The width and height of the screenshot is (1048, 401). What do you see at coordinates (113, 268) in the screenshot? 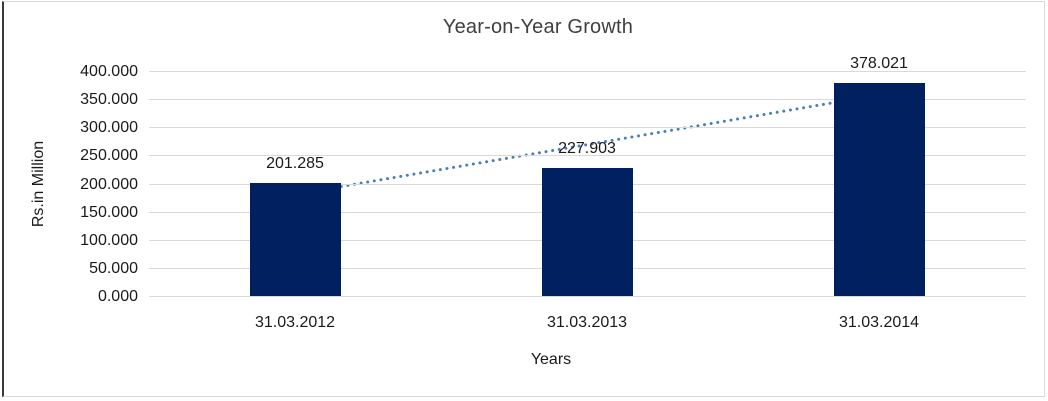
I see `y-axis-tick-label: 50.000` at bounding box center [113, 268].